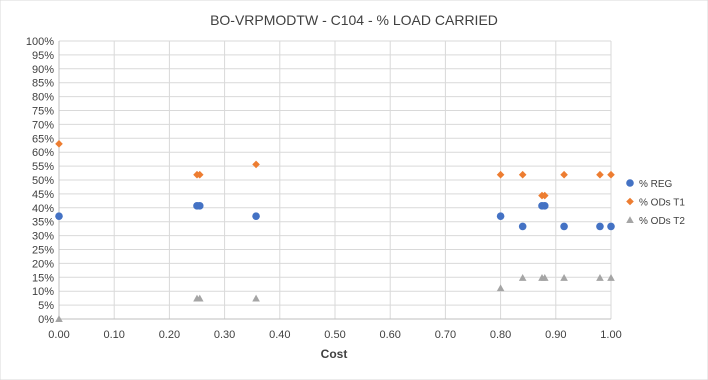  I want to click on y-tick-label: 100%, so click(40, 42).